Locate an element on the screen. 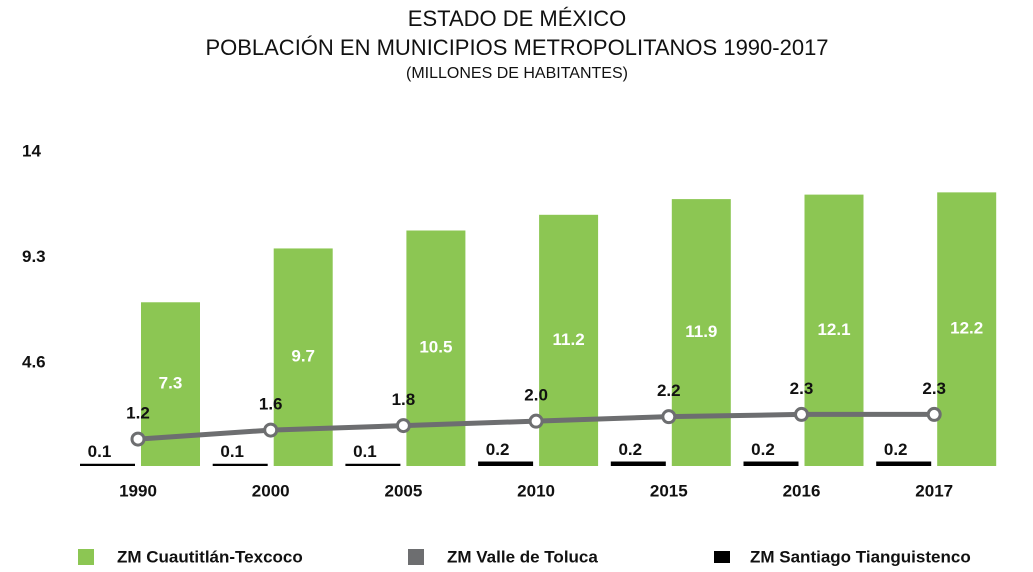  y-tick-label: 4.6 is located at coordinates (34, 361).